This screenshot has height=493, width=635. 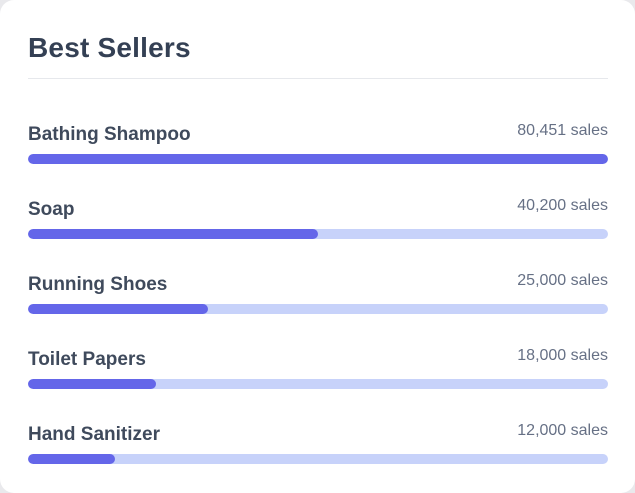 I want to click on sales-count: 18,000 sales, so click(x=562, y=355).